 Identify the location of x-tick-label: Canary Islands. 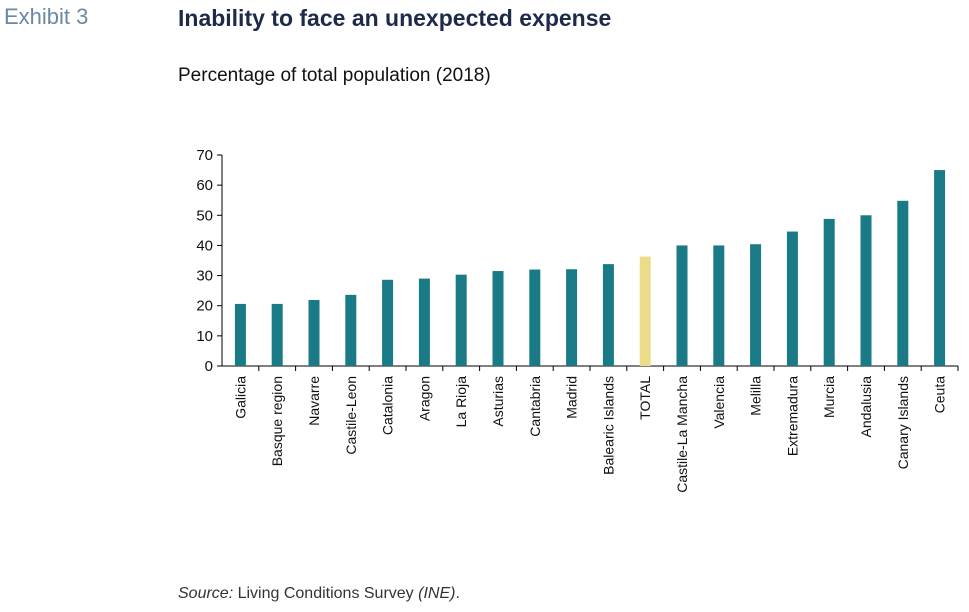
(903, 422).